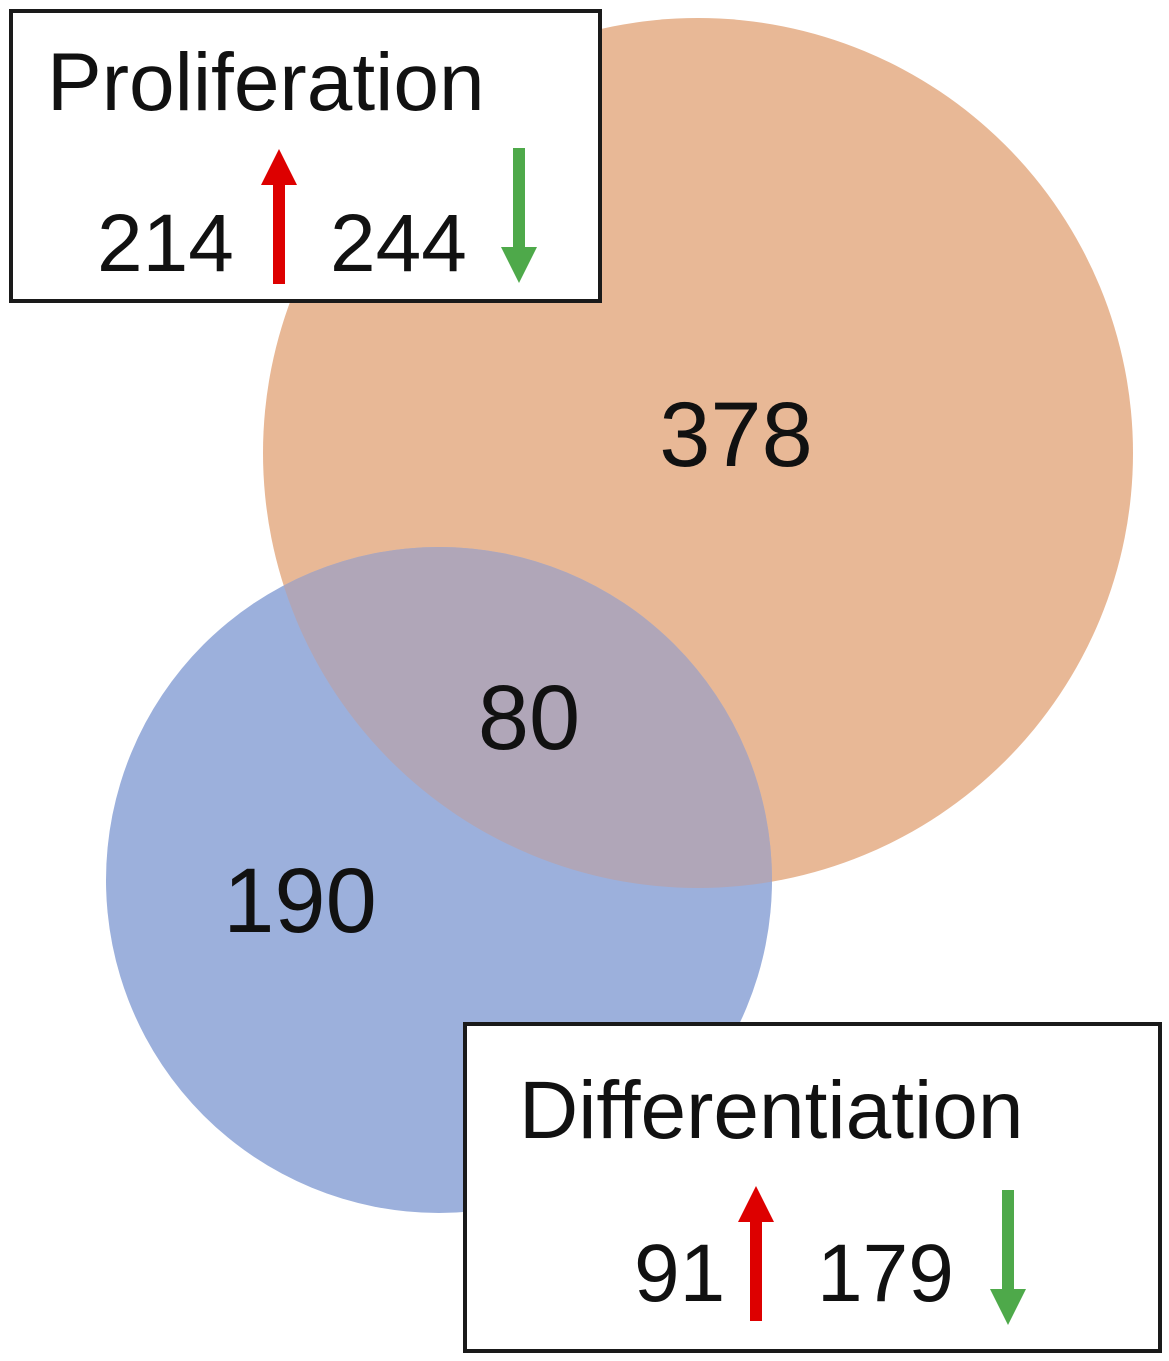 This screenshot has height=1361, width=1169. What do you see at coordinates (300, 901) in the screenshot?
I see `differentiation-only-count: 190` at bounding box center [300, 901].